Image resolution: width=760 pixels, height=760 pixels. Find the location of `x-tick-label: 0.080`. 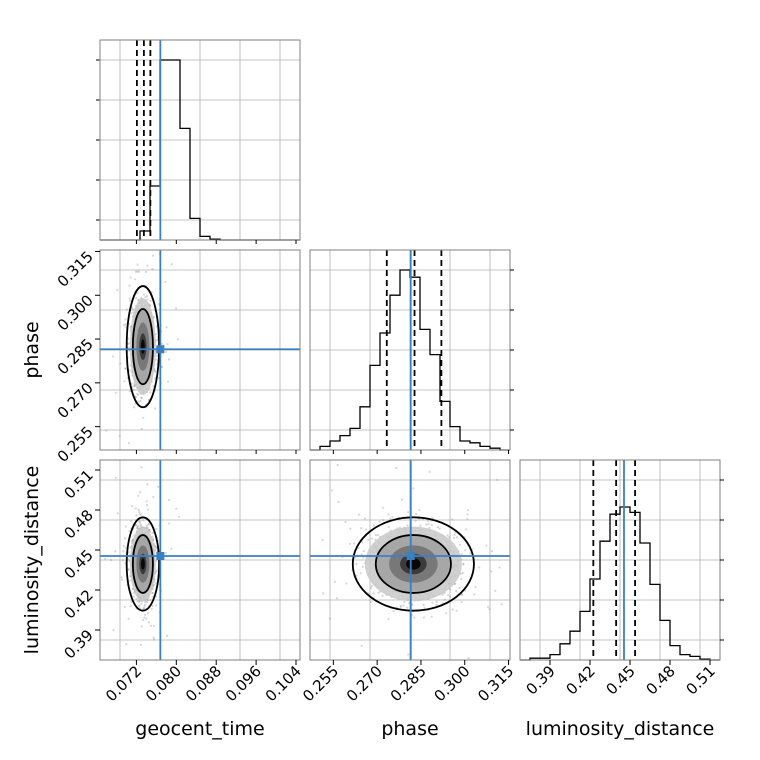

x-tick-label: 0.080 is located at coordinates (163, 683).